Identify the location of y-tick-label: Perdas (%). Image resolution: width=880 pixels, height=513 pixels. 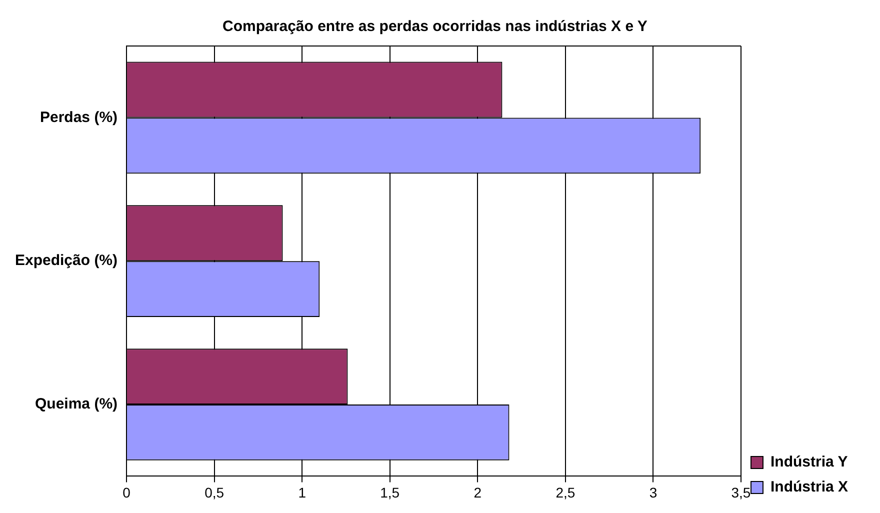
(79, 117).